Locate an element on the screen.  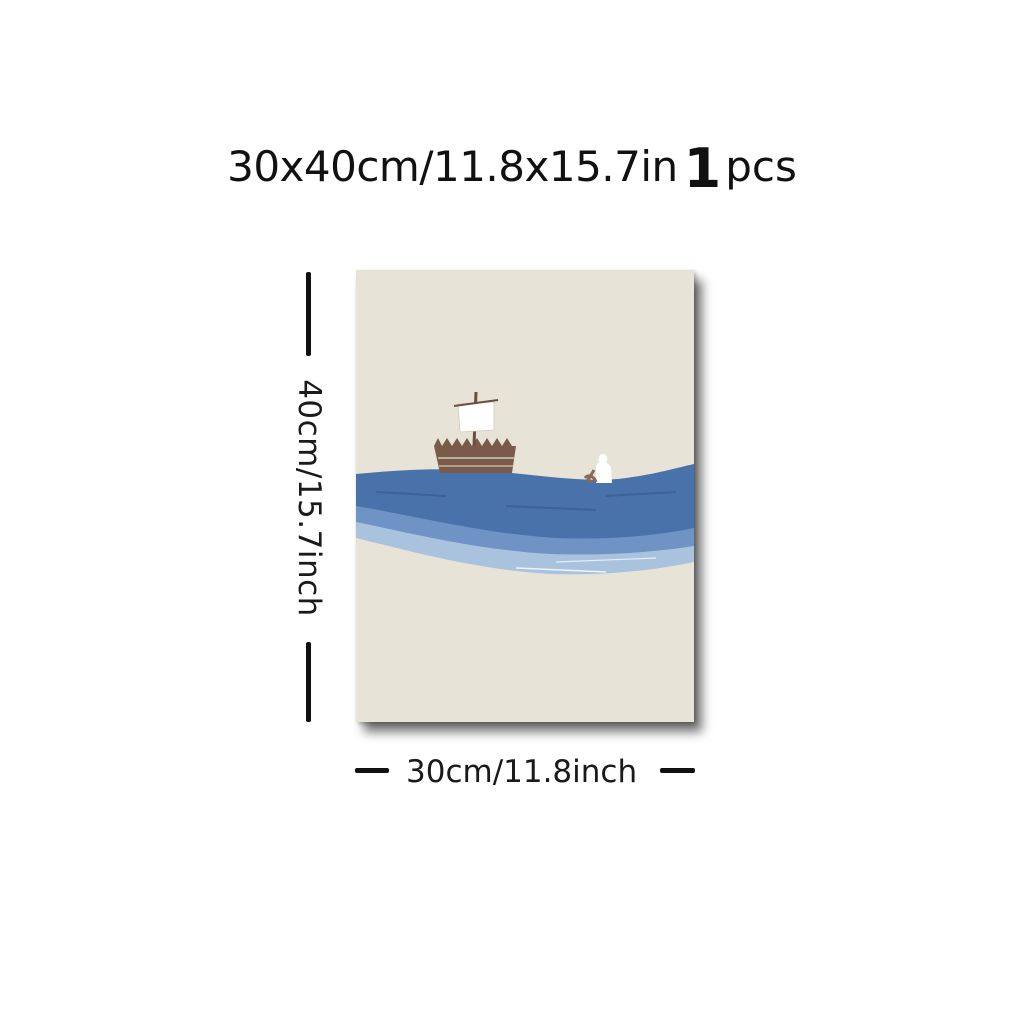
size-quantity-headline: 30x40cm/11.8x15.7in 1pcs is located at coordinates (512, 166).